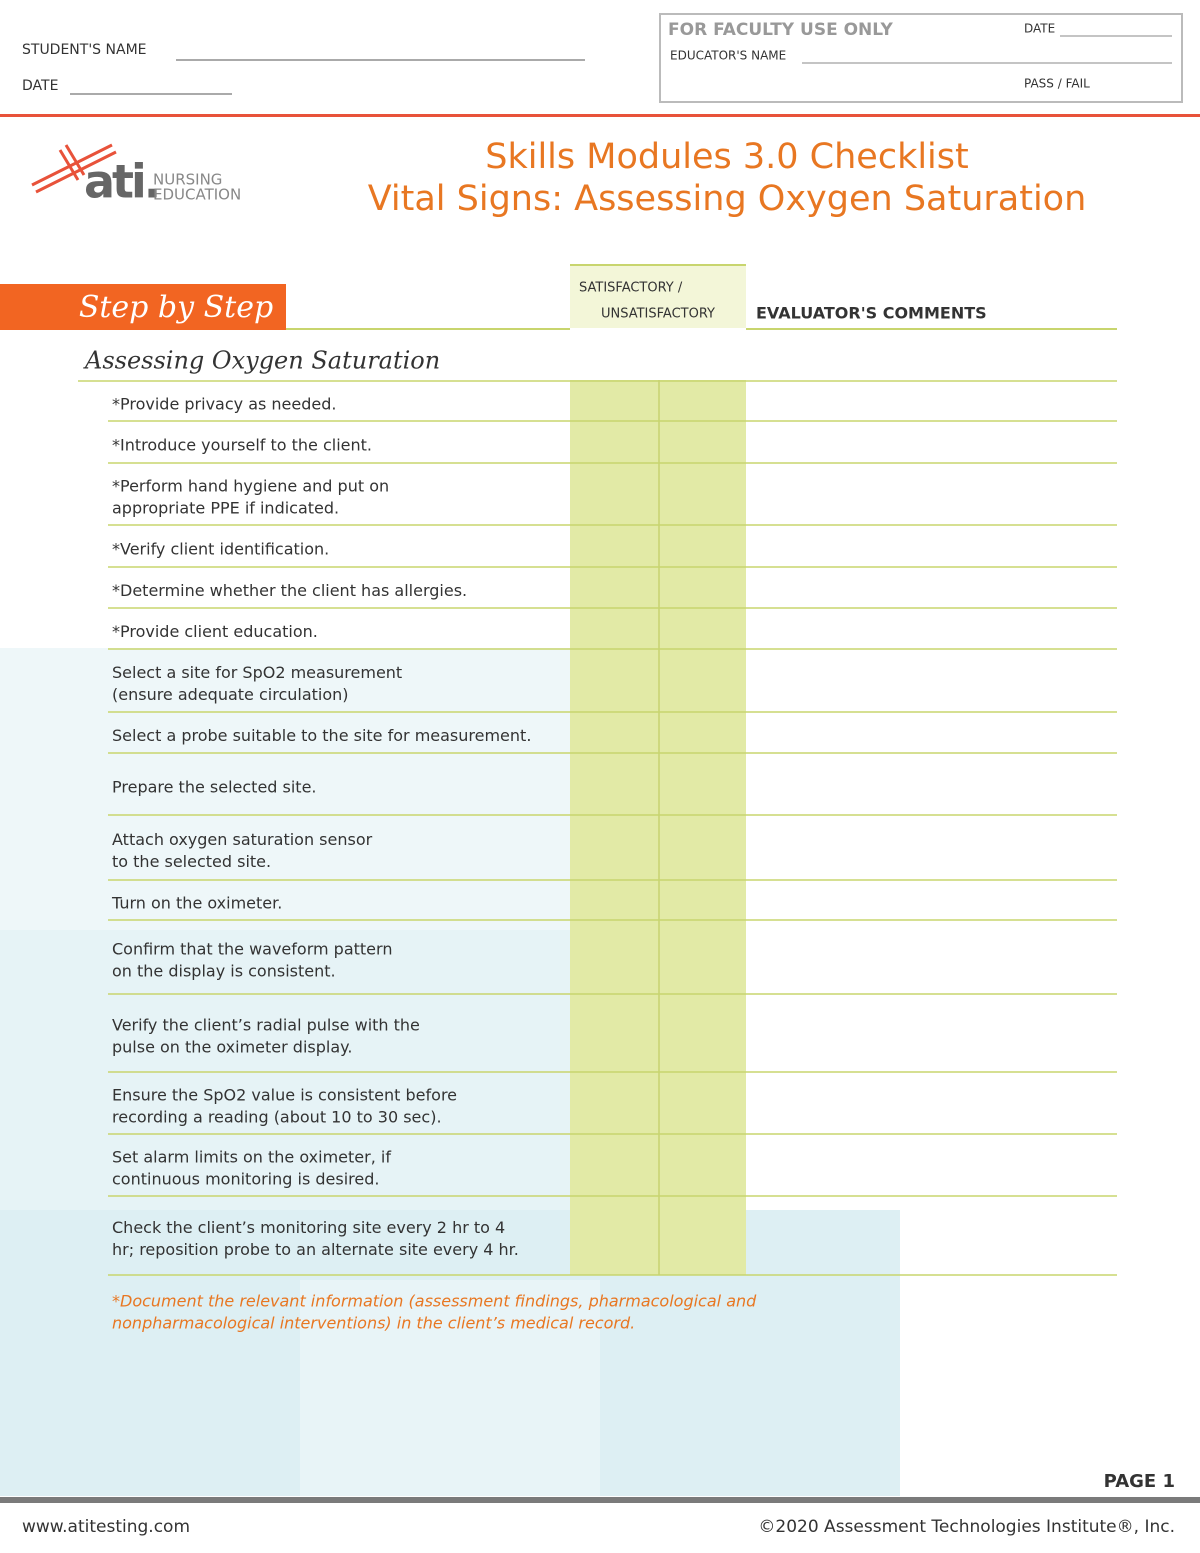 Image resolution: width=1200 pixels, height=1553 pixels. I want to click on label: PASS / FAIL, so click(1057, 84).